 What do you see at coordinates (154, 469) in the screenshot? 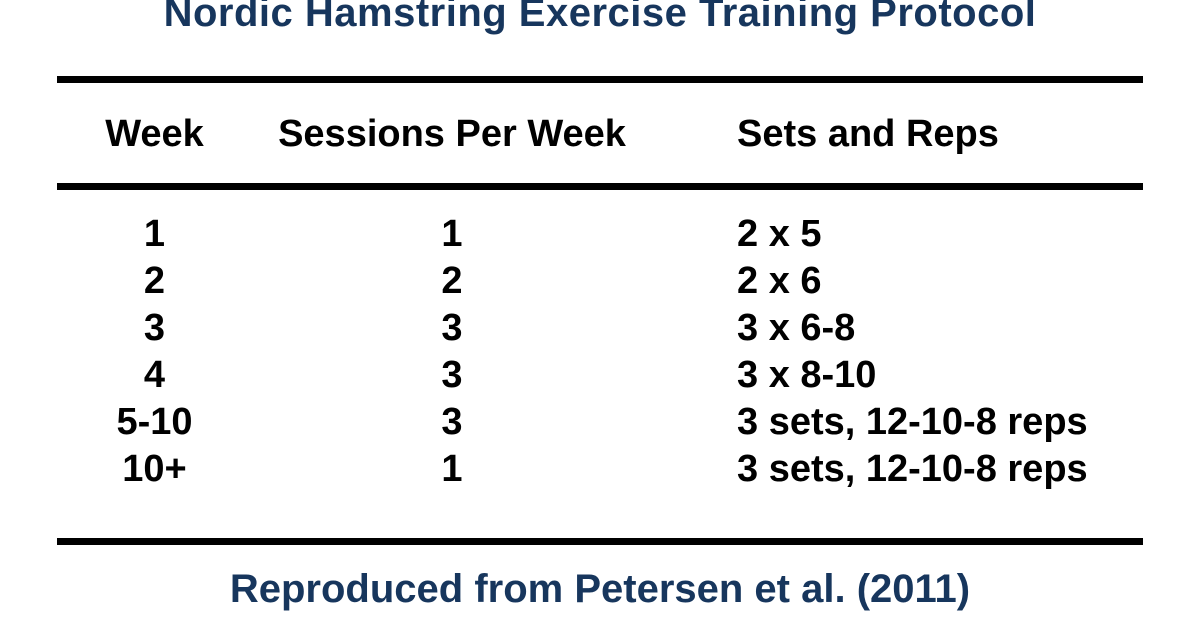
I see `cell-week: 10+` at bounding box center [154, 469].